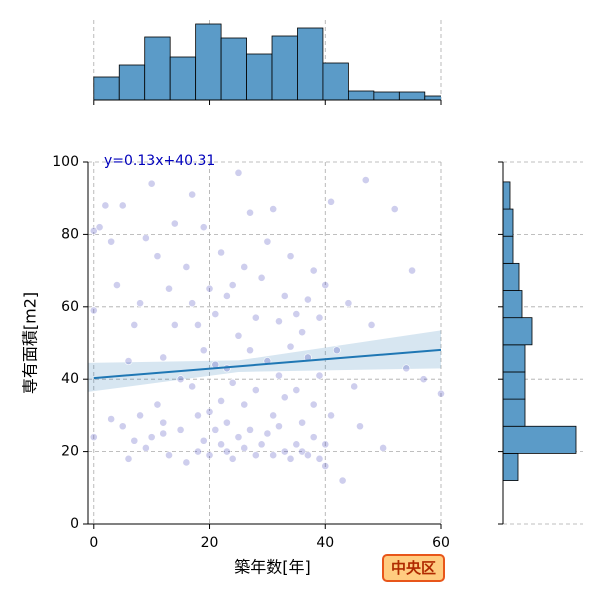 The height and width of the screenshot is (600, 600). What do you see at coordinates (159, 161) in the screenshot?
I see `regression-equation: y=0.13x+40.31` at bounding box center [159, 161].